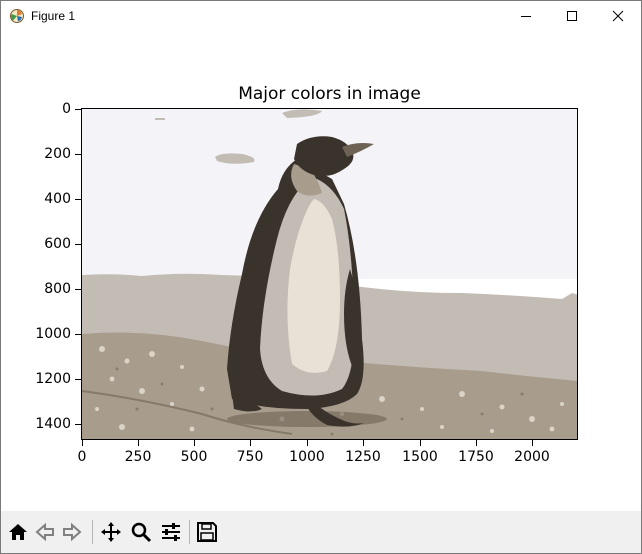  I want to click on pan-icon, so click(111, 532).